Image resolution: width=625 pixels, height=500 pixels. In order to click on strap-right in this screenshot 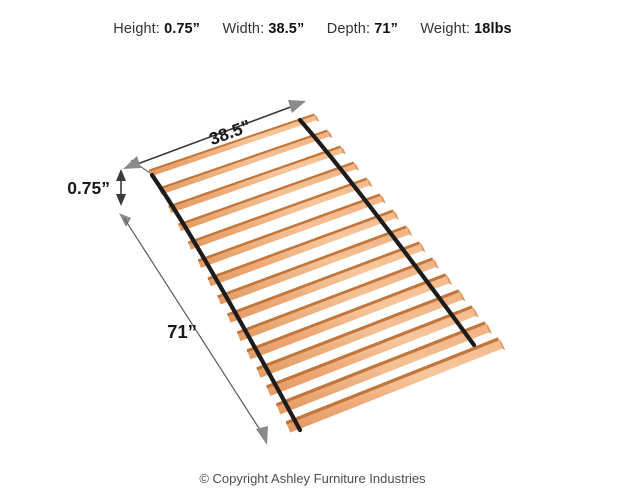, I will do `click(387, 232)`.